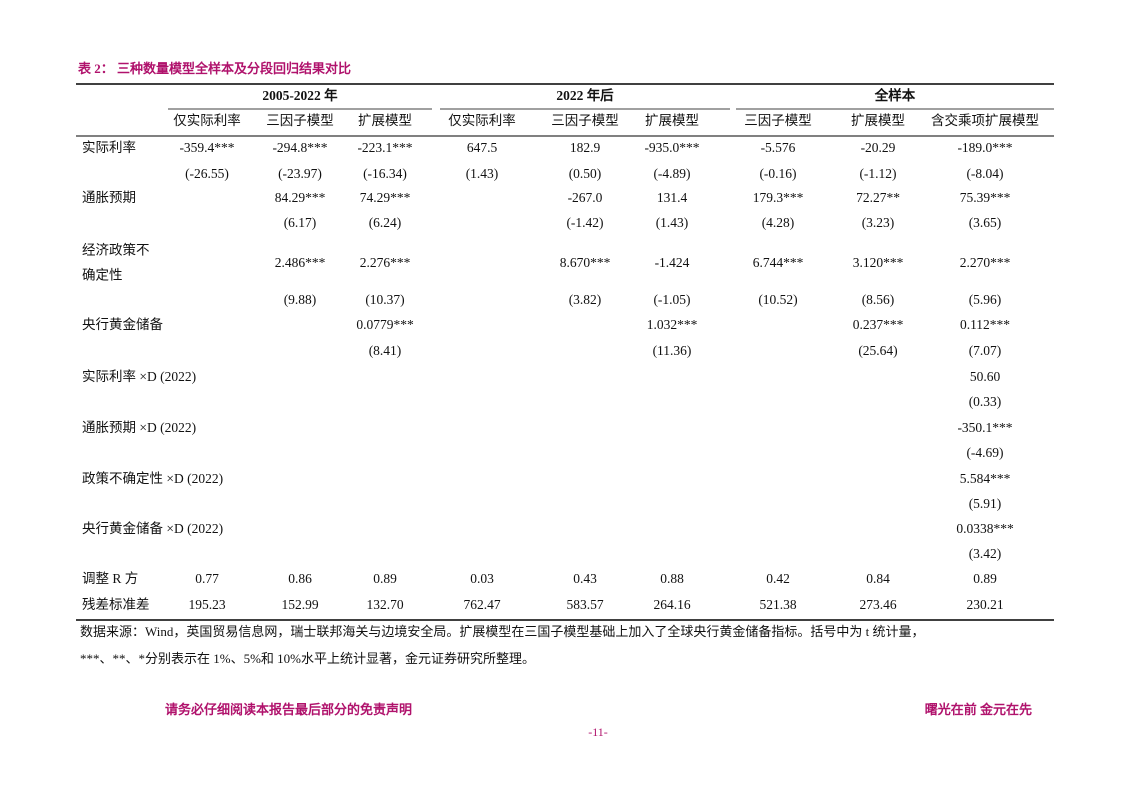 This screenshot has height=794, width=1123. What do you see at coordinates (299, 147) in the screenshot?
I see `cell: -294.8***` at bounding box center [299, 147].